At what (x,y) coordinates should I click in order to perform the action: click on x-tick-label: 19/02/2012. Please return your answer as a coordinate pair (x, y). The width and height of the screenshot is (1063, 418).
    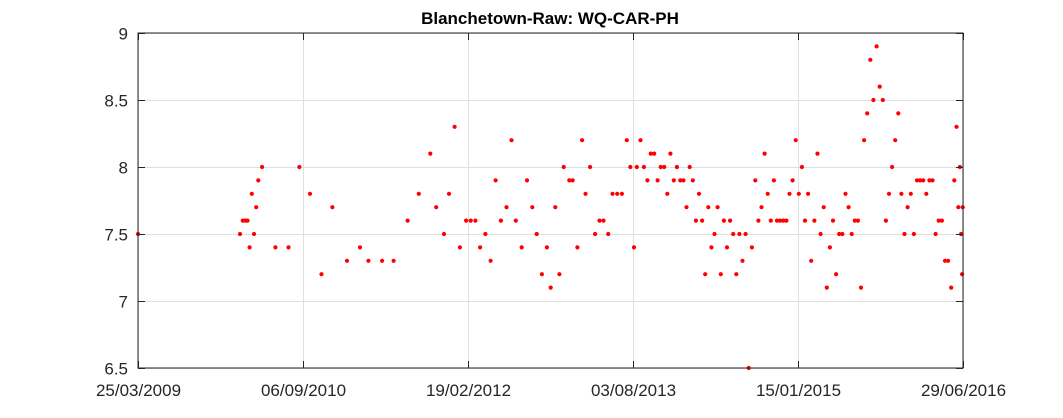
    Looking at the image, I should click on (468, 390).